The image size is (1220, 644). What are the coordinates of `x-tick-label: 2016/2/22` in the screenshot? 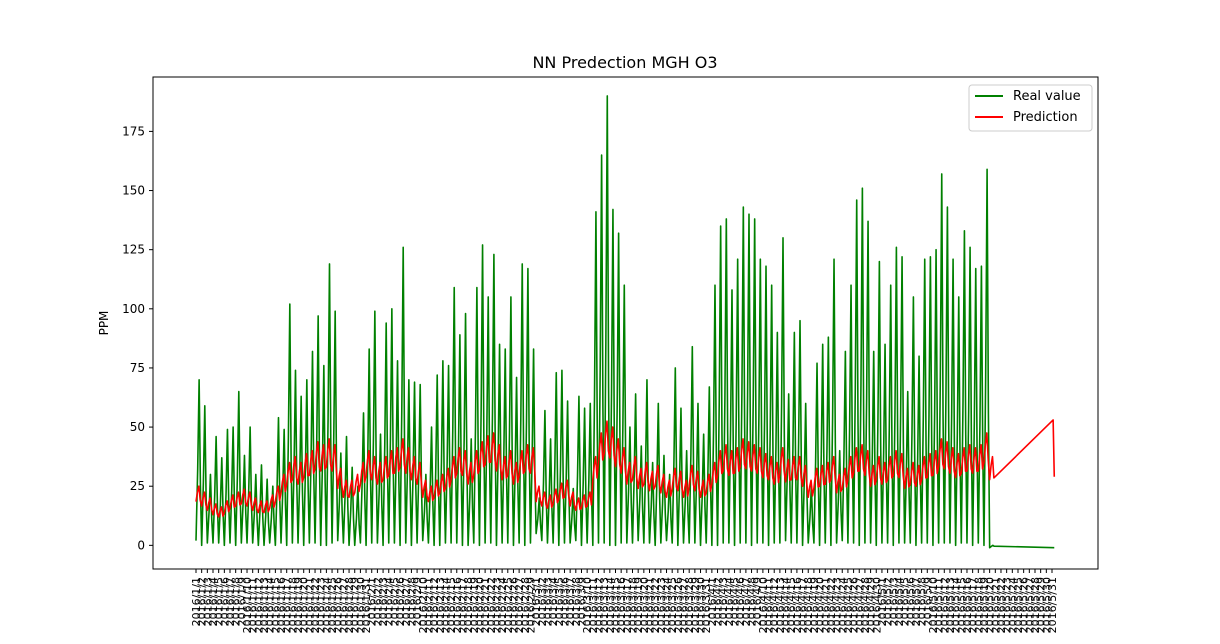 It's located at (491, 605).